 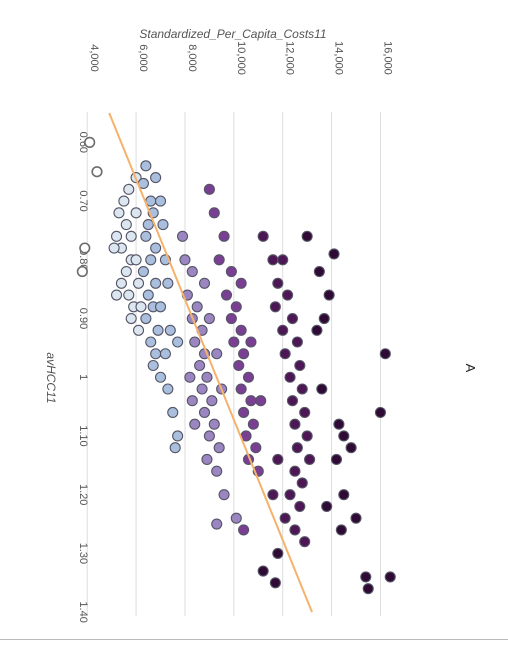 What do you see at coordinates (290, 58) in the screenshot?
I see `value-tick-label: 12,000` at bounding box center [290, 58].